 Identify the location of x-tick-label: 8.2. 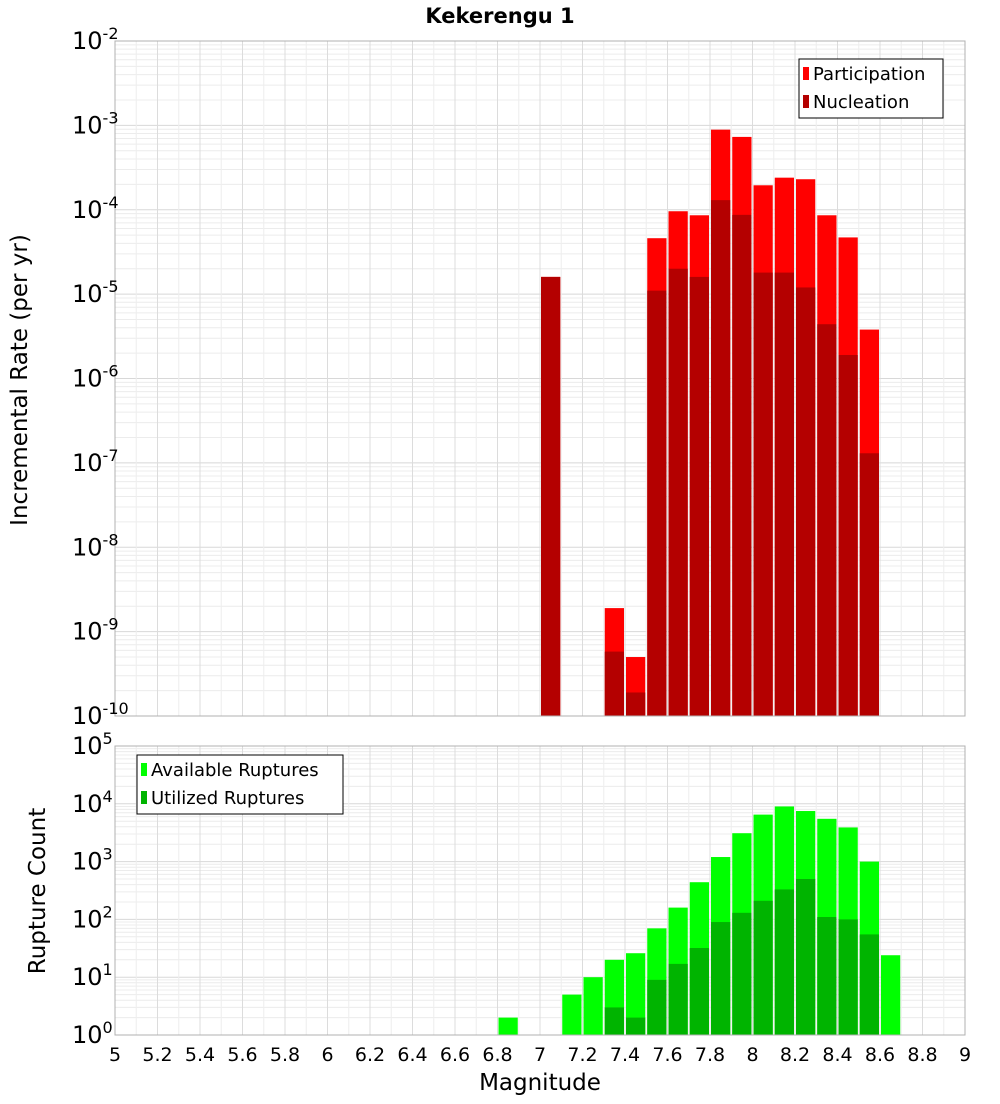
(795, 1055).